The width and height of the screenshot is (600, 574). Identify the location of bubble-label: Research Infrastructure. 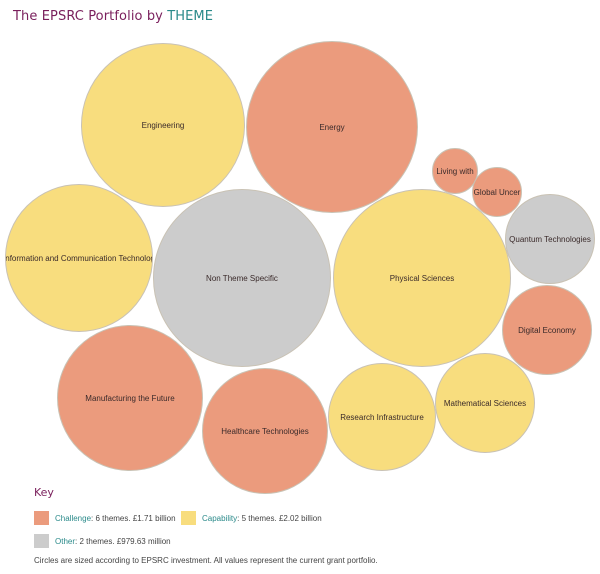
(382, 417).